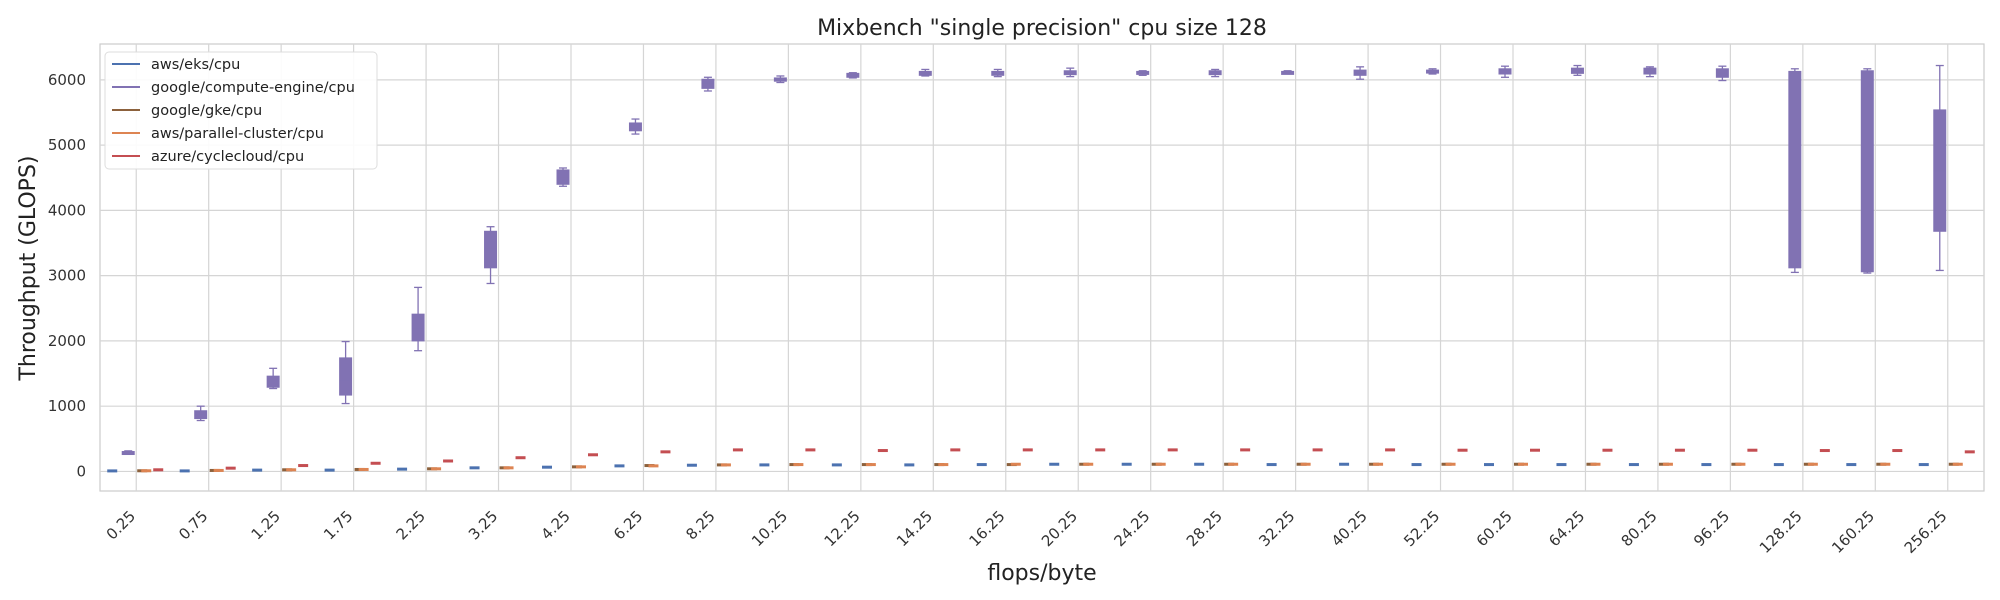 This screenshot has height=600, width=2000. What do you see at coordinates (206, 111) in the screenshot?
I see `legend-label: google/gke/cpu` at bounding box center [206, 111].